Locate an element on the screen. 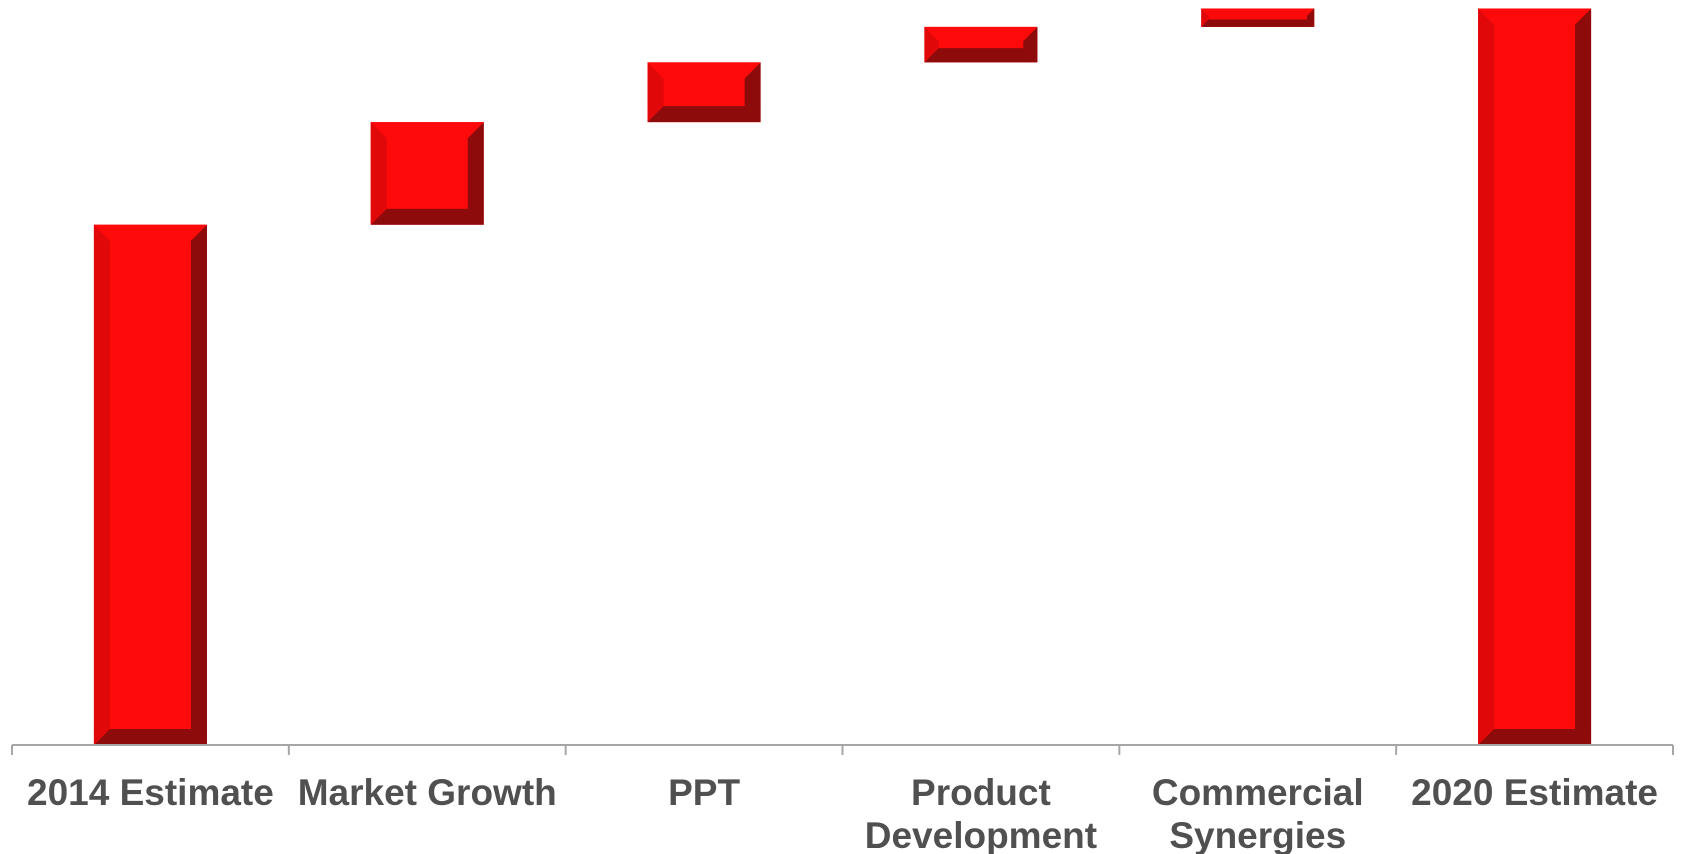 The width and height of the screenshot is (1685, 854). bar-2020-estimate is located at coordinates (1535, 376).